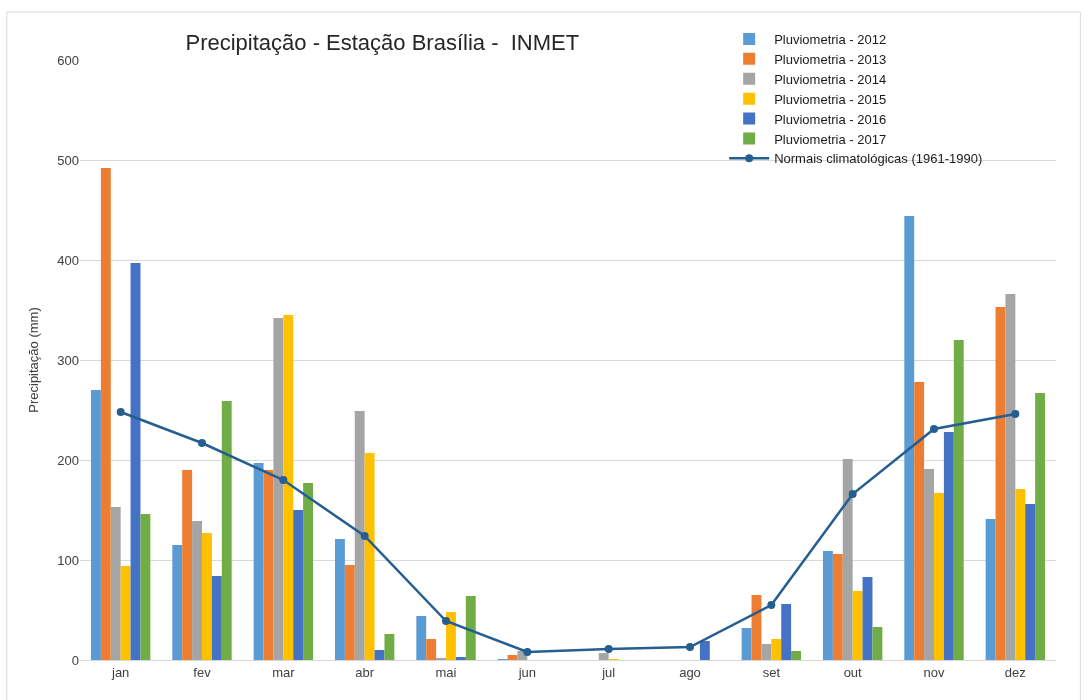  Describe the element at coordinates (771, 672) in the screenshot. I see `x-tick-label: set` at that location.